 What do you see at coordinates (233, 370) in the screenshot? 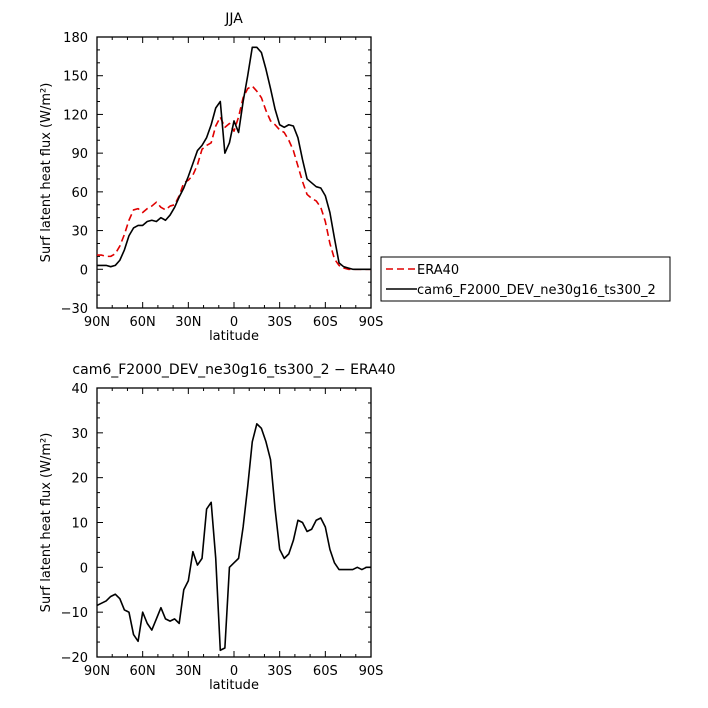
I see `chart-title: cam6_F2000_DEV_ne30g16_ts300_2 − ERA40` at bounding box center [233, 370].